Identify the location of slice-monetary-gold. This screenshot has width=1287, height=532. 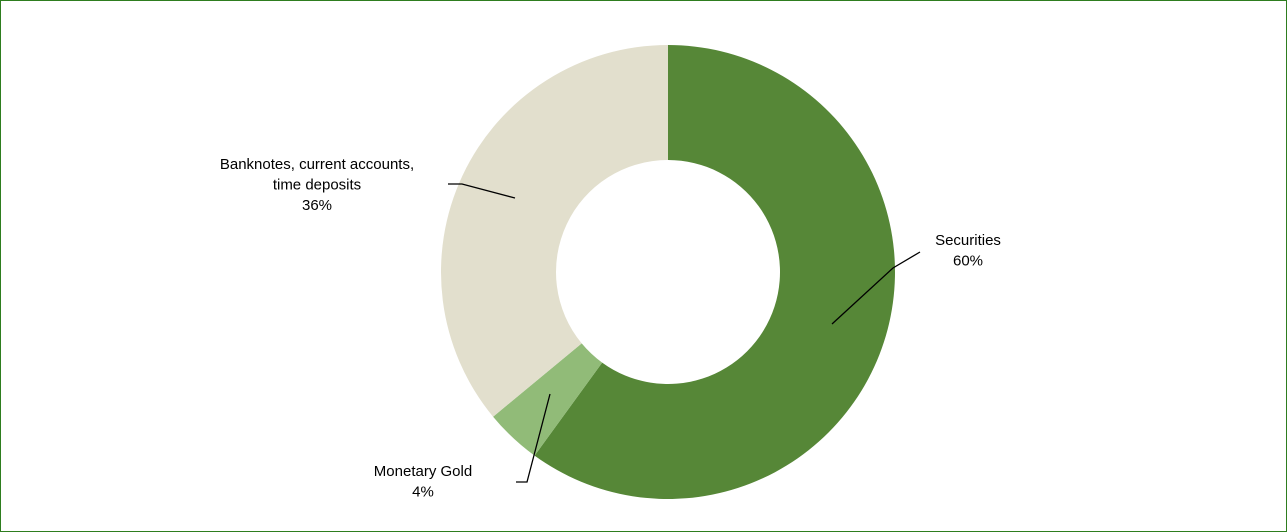
(548, 399).